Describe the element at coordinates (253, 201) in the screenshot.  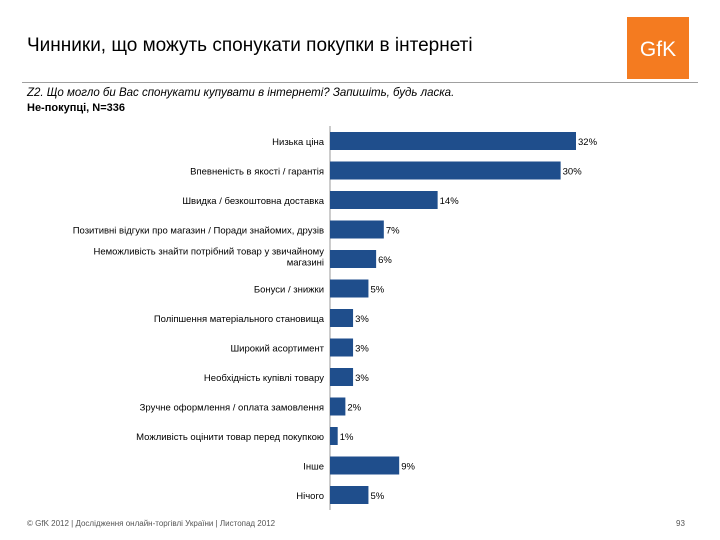
I see `category-label: Швидка / безкоштовна доставка` at that location.